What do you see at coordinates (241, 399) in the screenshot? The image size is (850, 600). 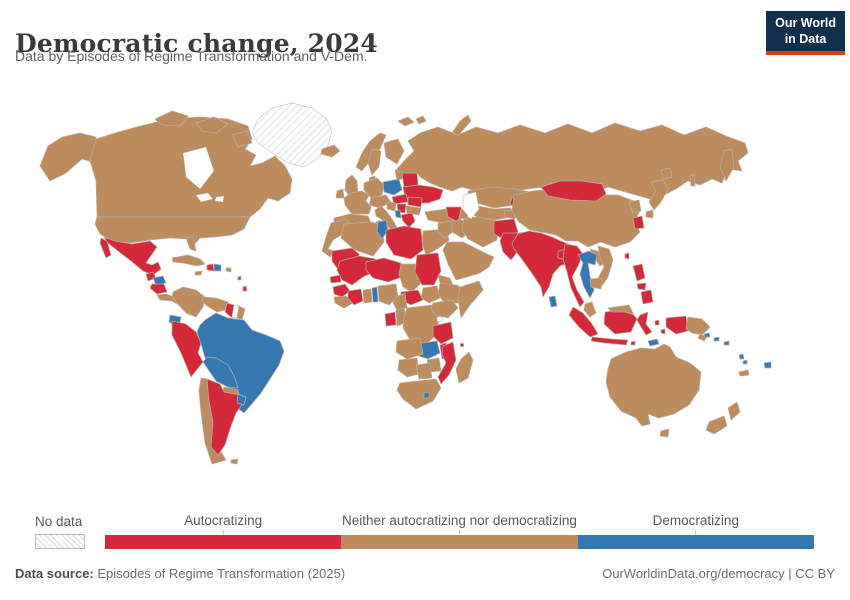 I see `country-uruguay` at bounding box center [241, 399].